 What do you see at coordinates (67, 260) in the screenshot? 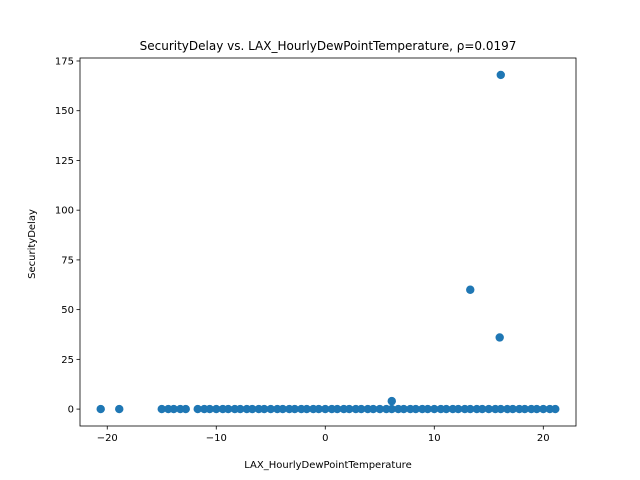
I see `y-tick-label: 75` at bounding box center [67, 260].